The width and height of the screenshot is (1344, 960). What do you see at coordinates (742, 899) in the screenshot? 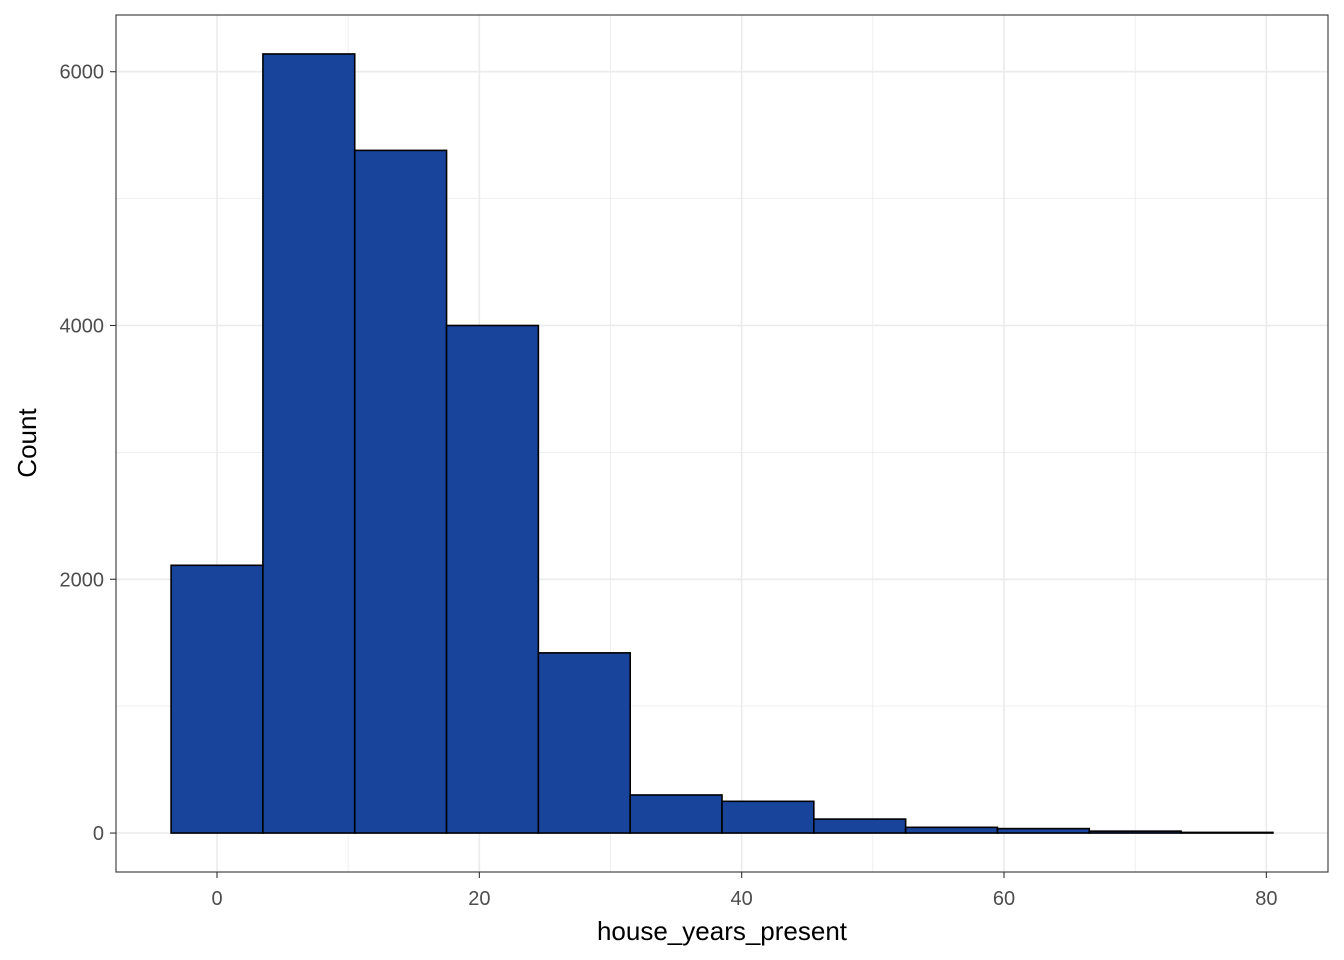
I see `x-tick-label: 40` at bounding box center [742, 899].